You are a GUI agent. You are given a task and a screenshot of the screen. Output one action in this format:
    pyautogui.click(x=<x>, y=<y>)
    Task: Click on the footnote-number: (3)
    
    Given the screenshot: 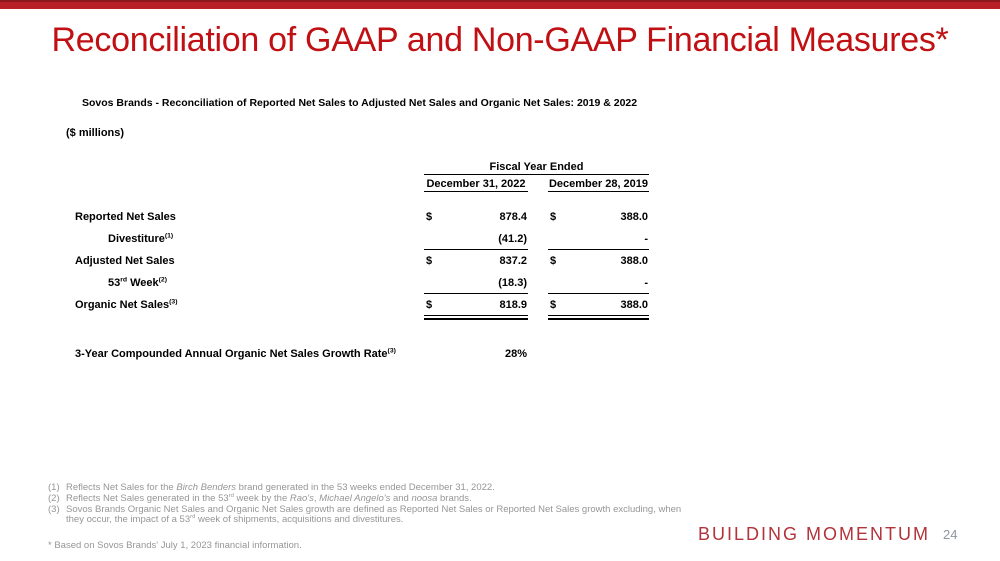 What is the action you would take?
    pyautogui.click(x=54, y=509)
    